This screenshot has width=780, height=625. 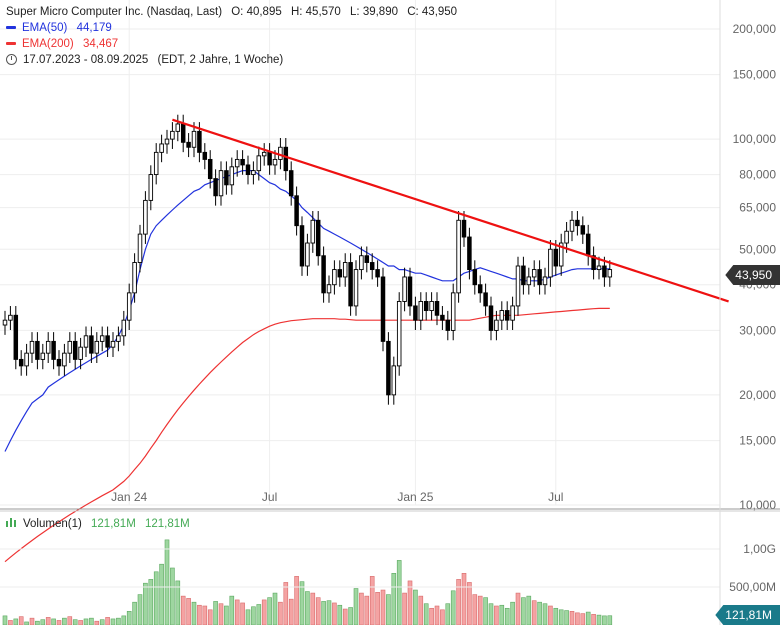 I want to click on y-tick-label: 65,000, so click(x=757, y=208).